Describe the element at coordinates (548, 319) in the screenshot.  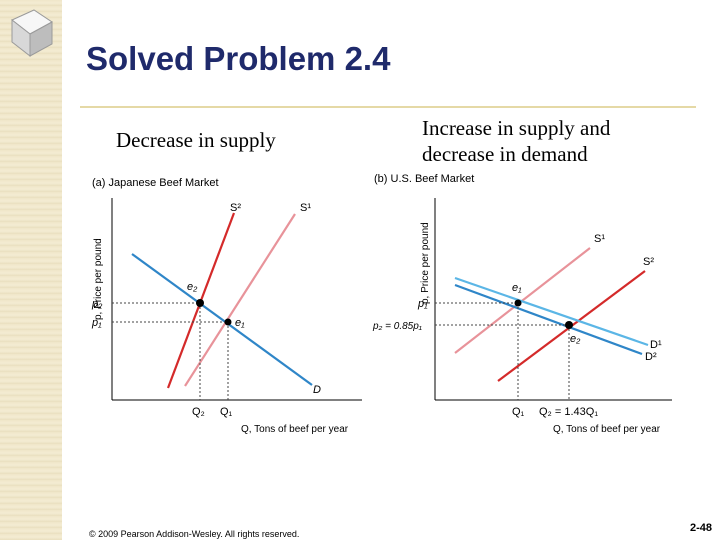
I see `panel-b-demand-new-curve` at that location.